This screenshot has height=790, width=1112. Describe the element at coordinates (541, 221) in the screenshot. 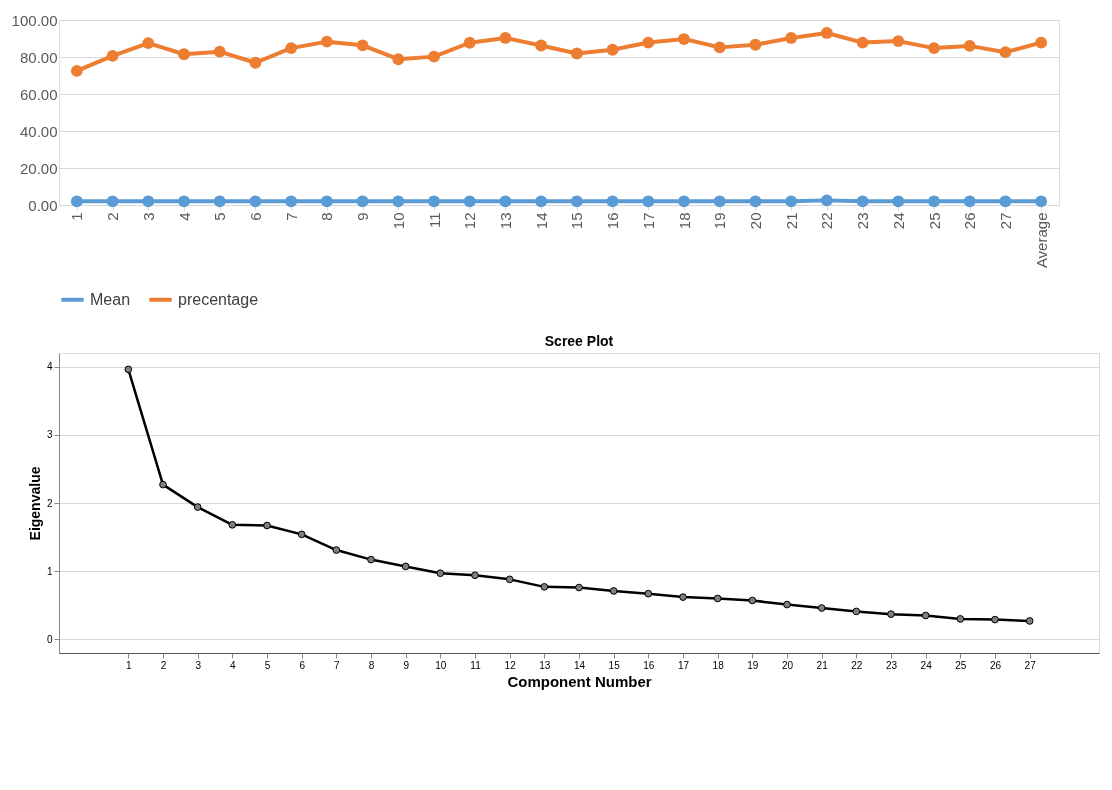

I see `x-tick-label: 14` at that location.